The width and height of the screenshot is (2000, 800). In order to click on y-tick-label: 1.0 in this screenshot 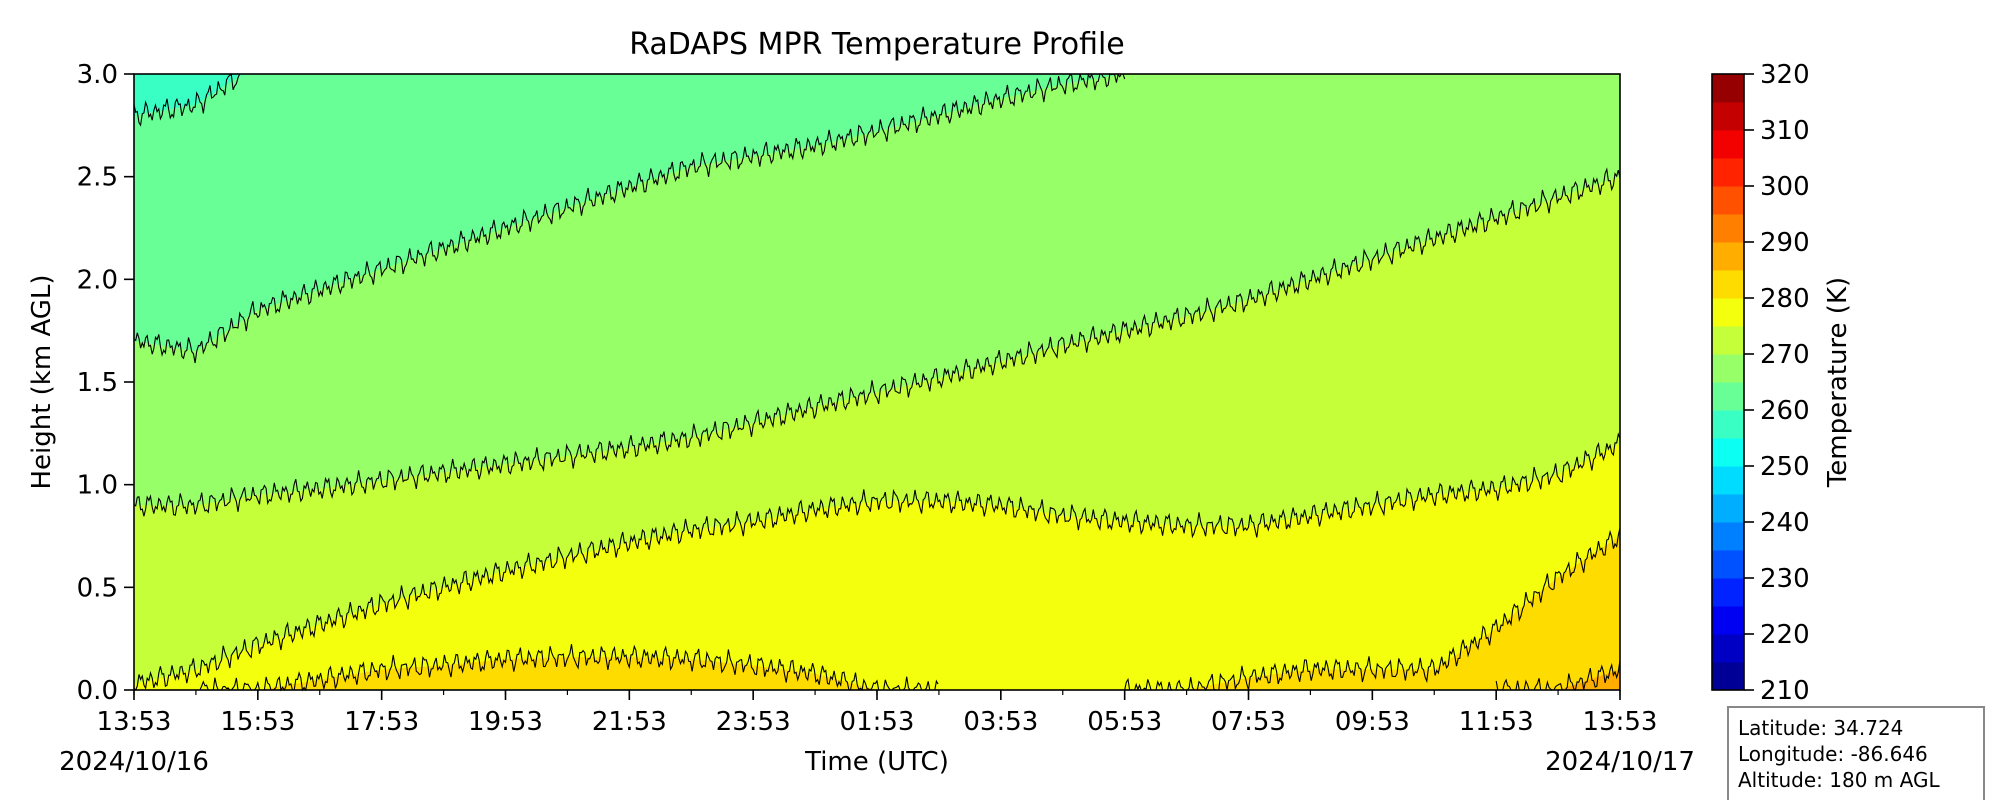, I will do `click(97, 486)`.